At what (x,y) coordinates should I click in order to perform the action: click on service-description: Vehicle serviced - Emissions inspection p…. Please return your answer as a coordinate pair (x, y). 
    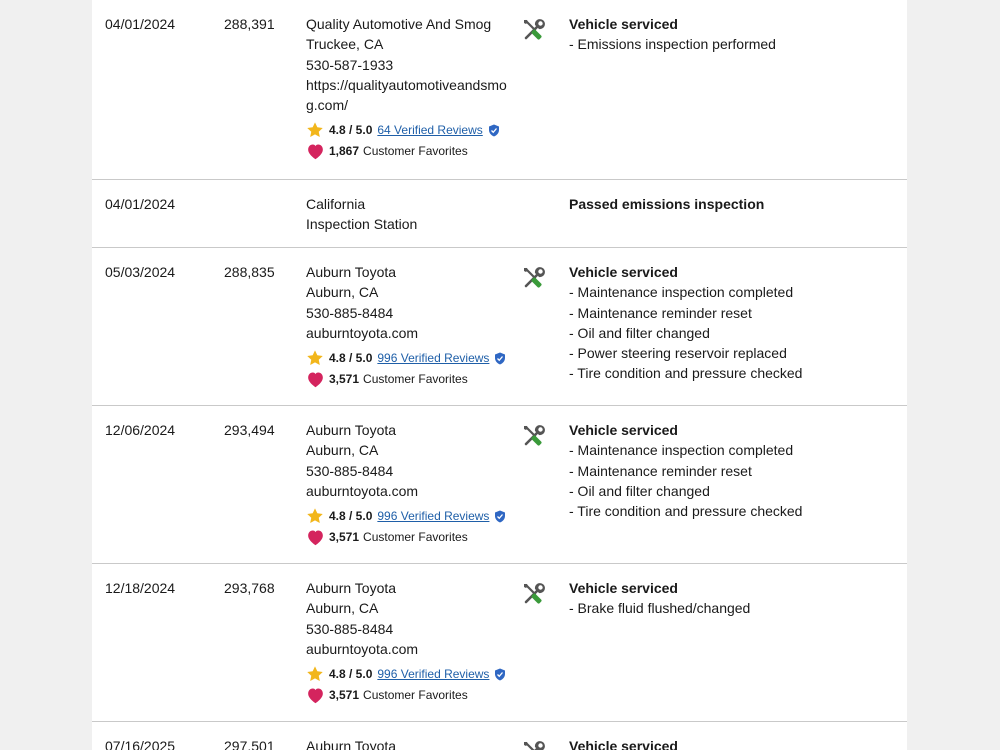
    Looking at the image, I should click on (729, 34).